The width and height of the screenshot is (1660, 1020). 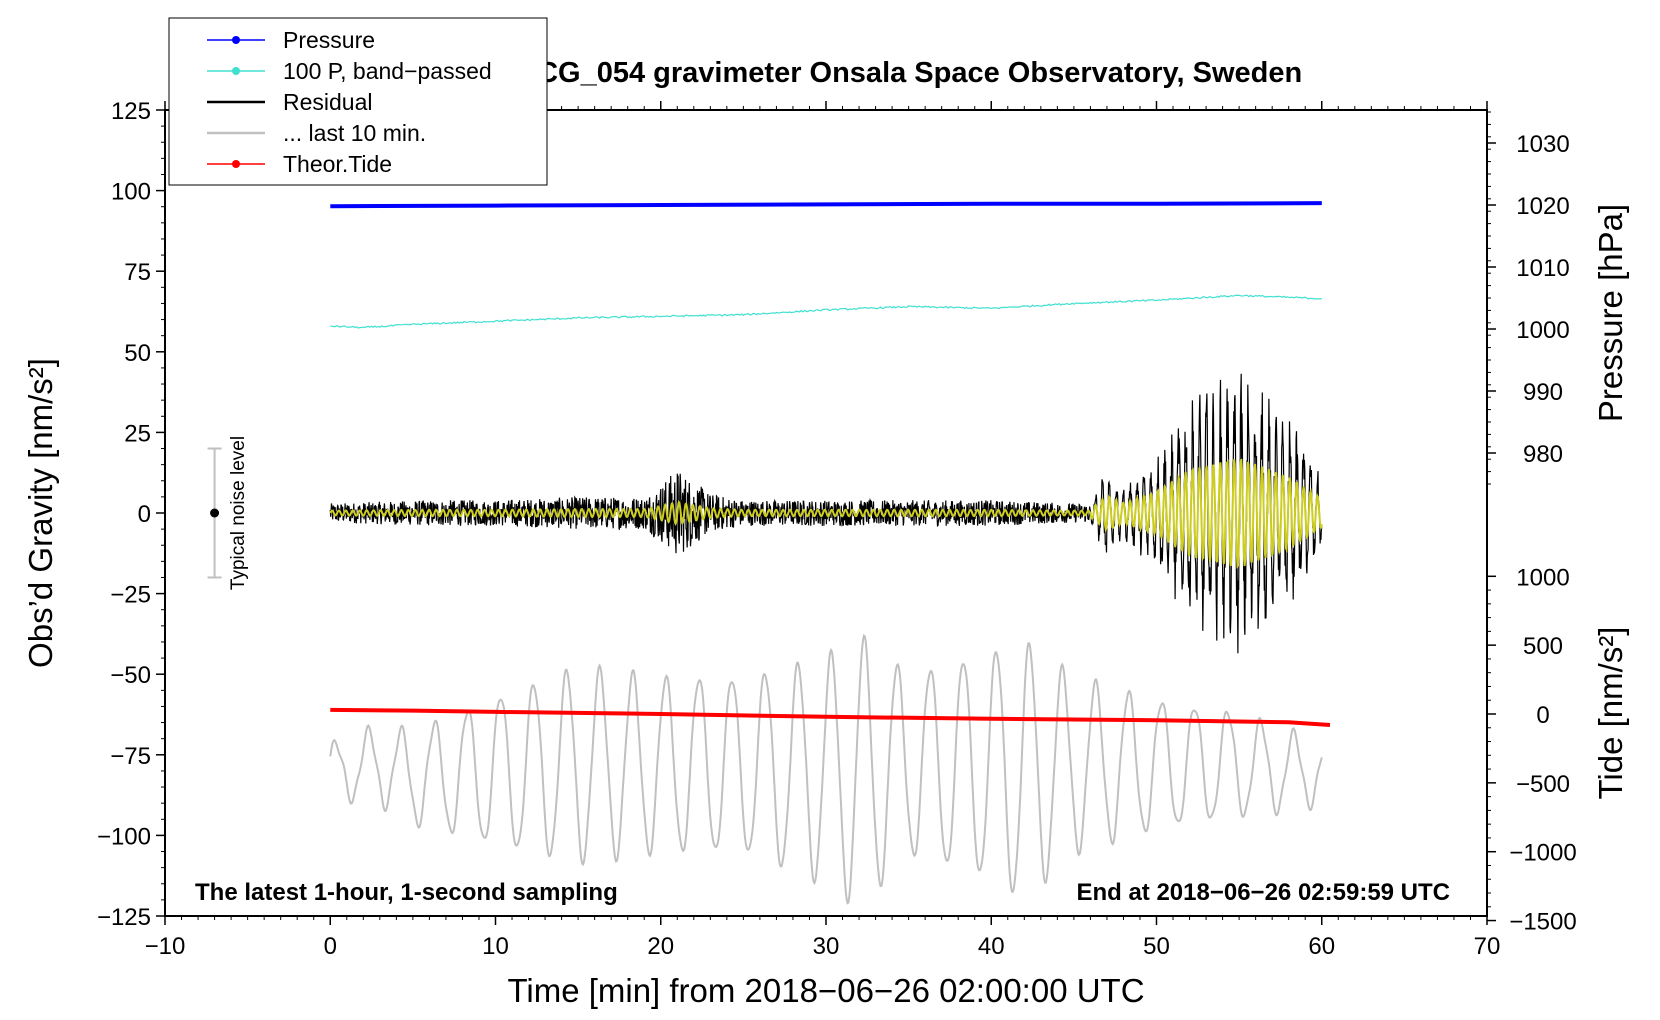 I want to click on y-tick-label: 0, so click(x=144, y=514).